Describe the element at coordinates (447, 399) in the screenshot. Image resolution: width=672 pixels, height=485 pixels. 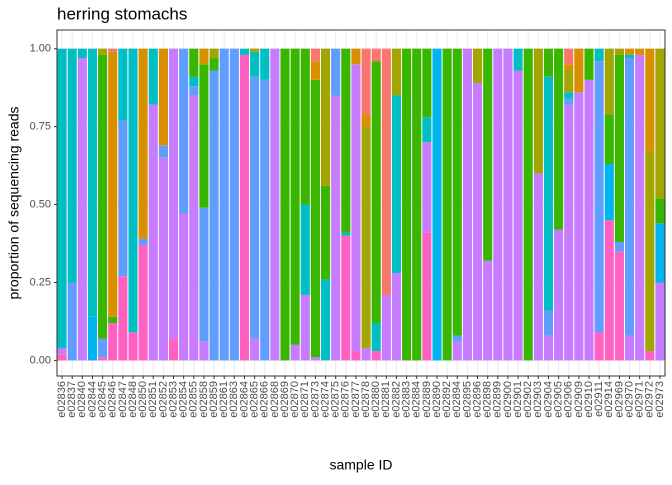
I see `x-tick-label: e02892` at that location.